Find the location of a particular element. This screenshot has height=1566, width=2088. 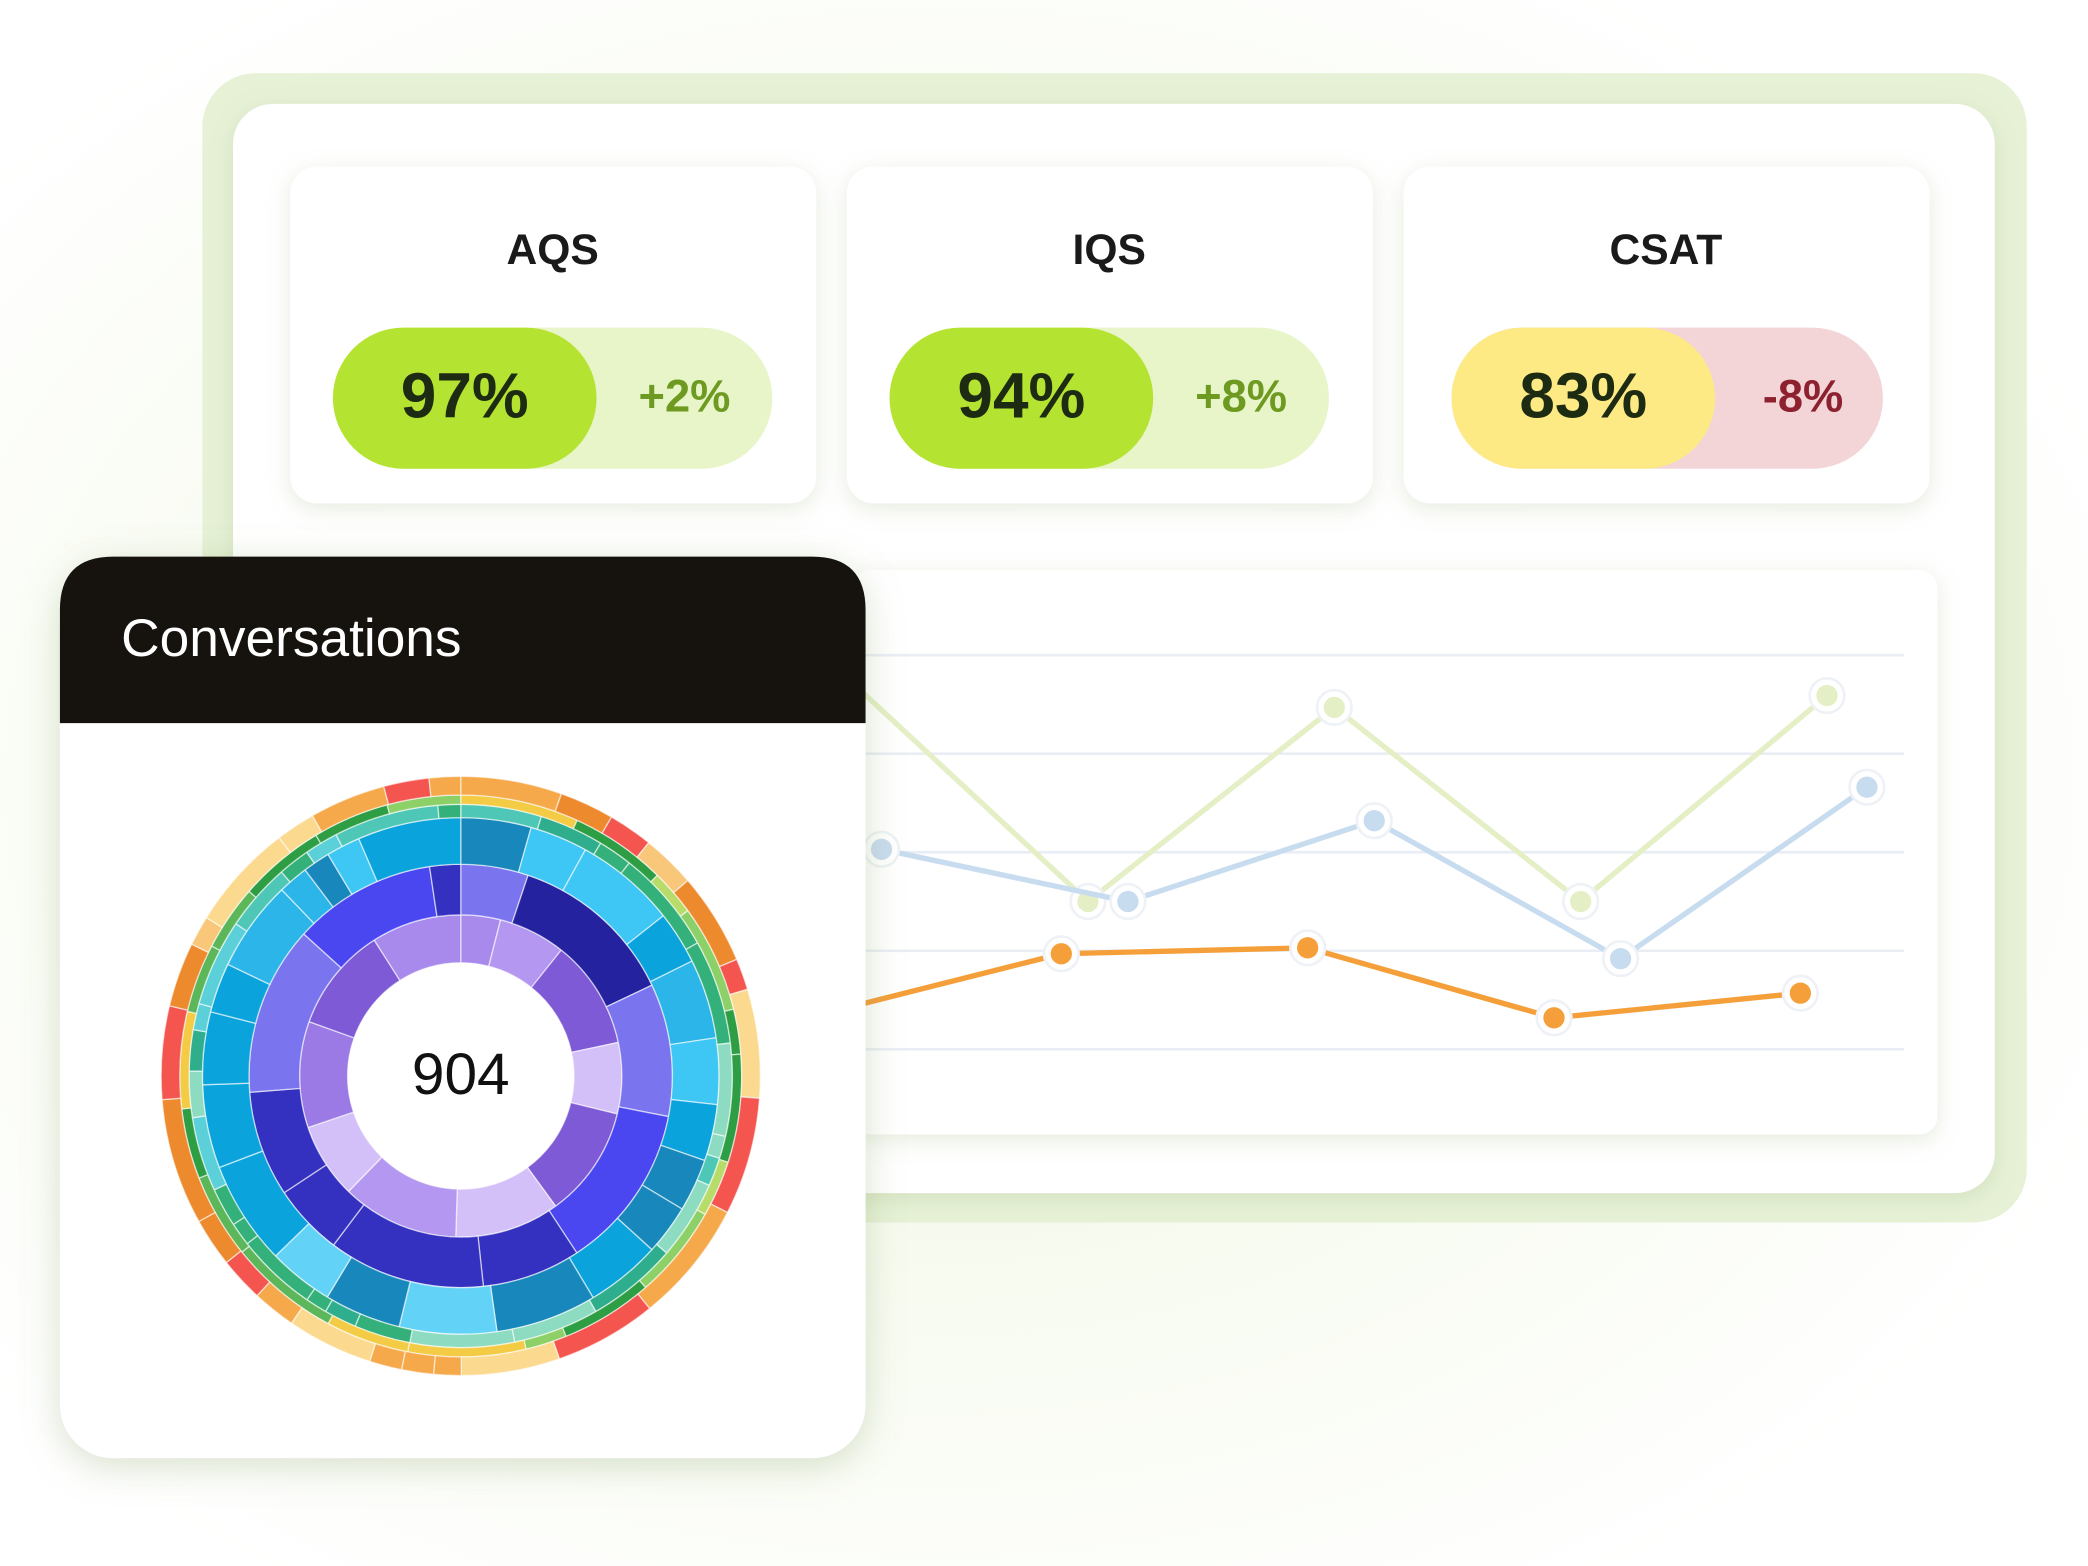

kpi-value: 83% is located at coordinates (1583, 396).